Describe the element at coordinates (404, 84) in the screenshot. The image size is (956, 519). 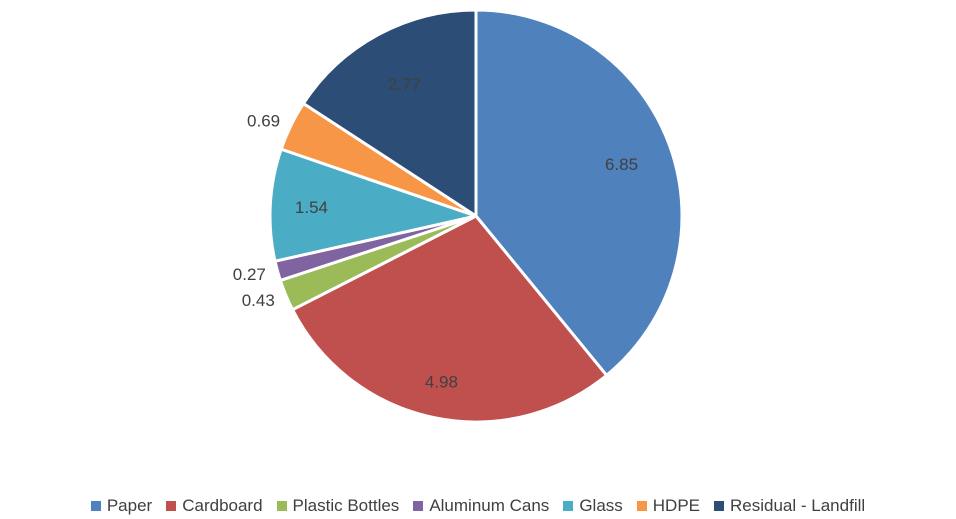
I see `data-label-residual-landfill: 2.77` at that location.